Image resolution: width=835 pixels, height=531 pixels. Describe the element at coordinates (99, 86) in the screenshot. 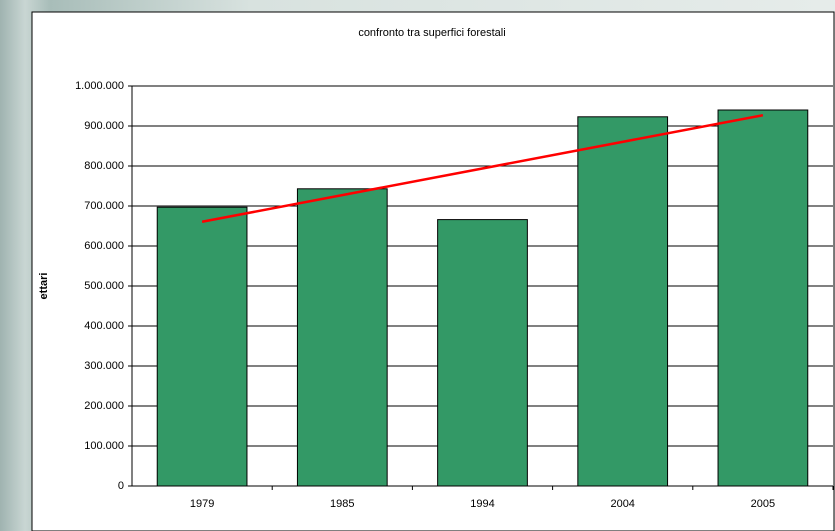

I see `y-tick-label: 1.000.000` at that location.